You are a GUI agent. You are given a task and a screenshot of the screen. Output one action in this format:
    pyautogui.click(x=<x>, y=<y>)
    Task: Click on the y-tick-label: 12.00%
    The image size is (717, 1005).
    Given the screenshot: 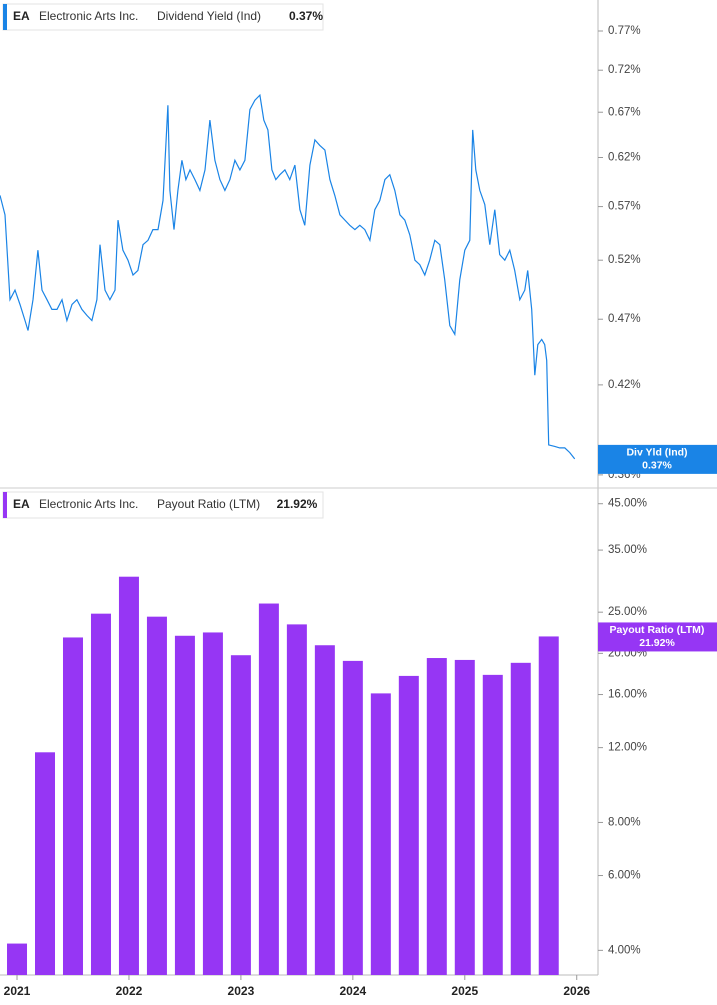 What is the action you would take?
    pyautogui.click(x=627, y=748)
    